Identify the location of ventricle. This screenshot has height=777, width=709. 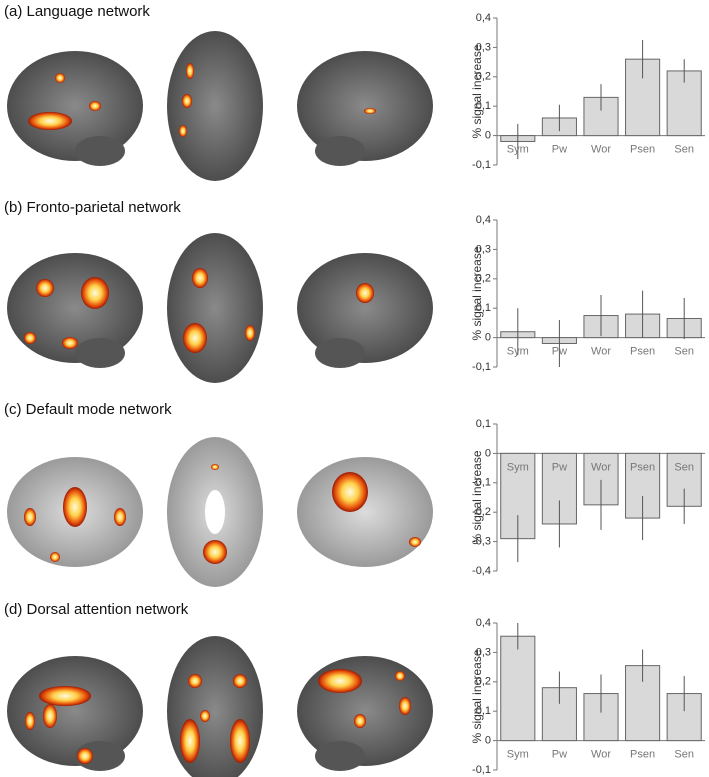
(215, 512).